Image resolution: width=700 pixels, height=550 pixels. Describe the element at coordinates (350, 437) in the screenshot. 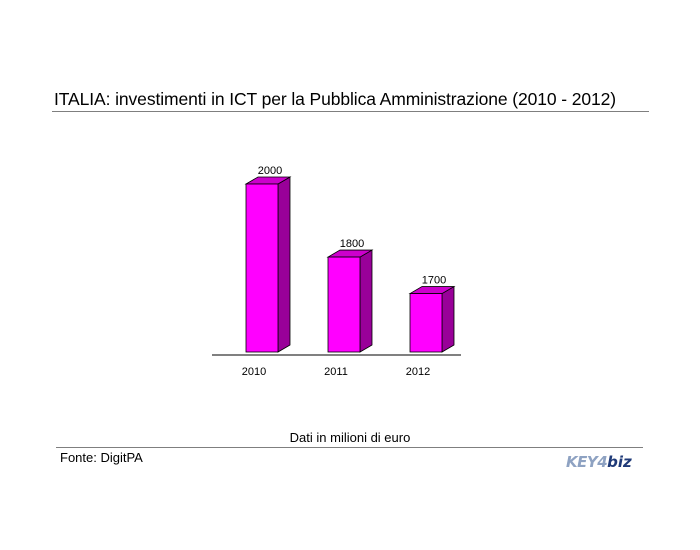

I see `units-note: Dati in milioni di euro` at that location.